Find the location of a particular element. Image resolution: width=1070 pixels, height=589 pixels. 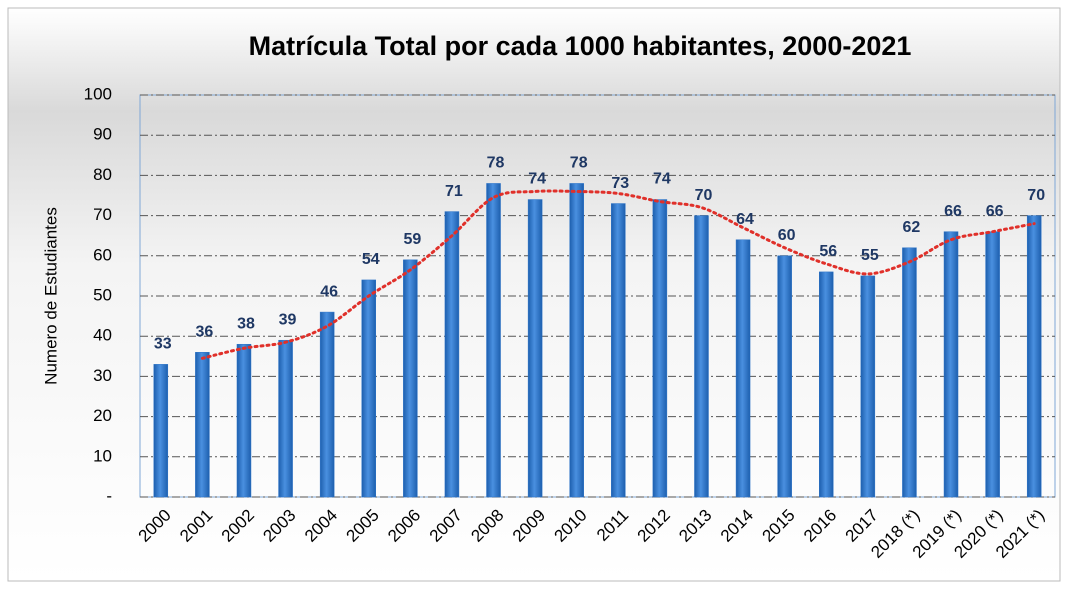

value-label: 55 is located at coordinates (870, 255).